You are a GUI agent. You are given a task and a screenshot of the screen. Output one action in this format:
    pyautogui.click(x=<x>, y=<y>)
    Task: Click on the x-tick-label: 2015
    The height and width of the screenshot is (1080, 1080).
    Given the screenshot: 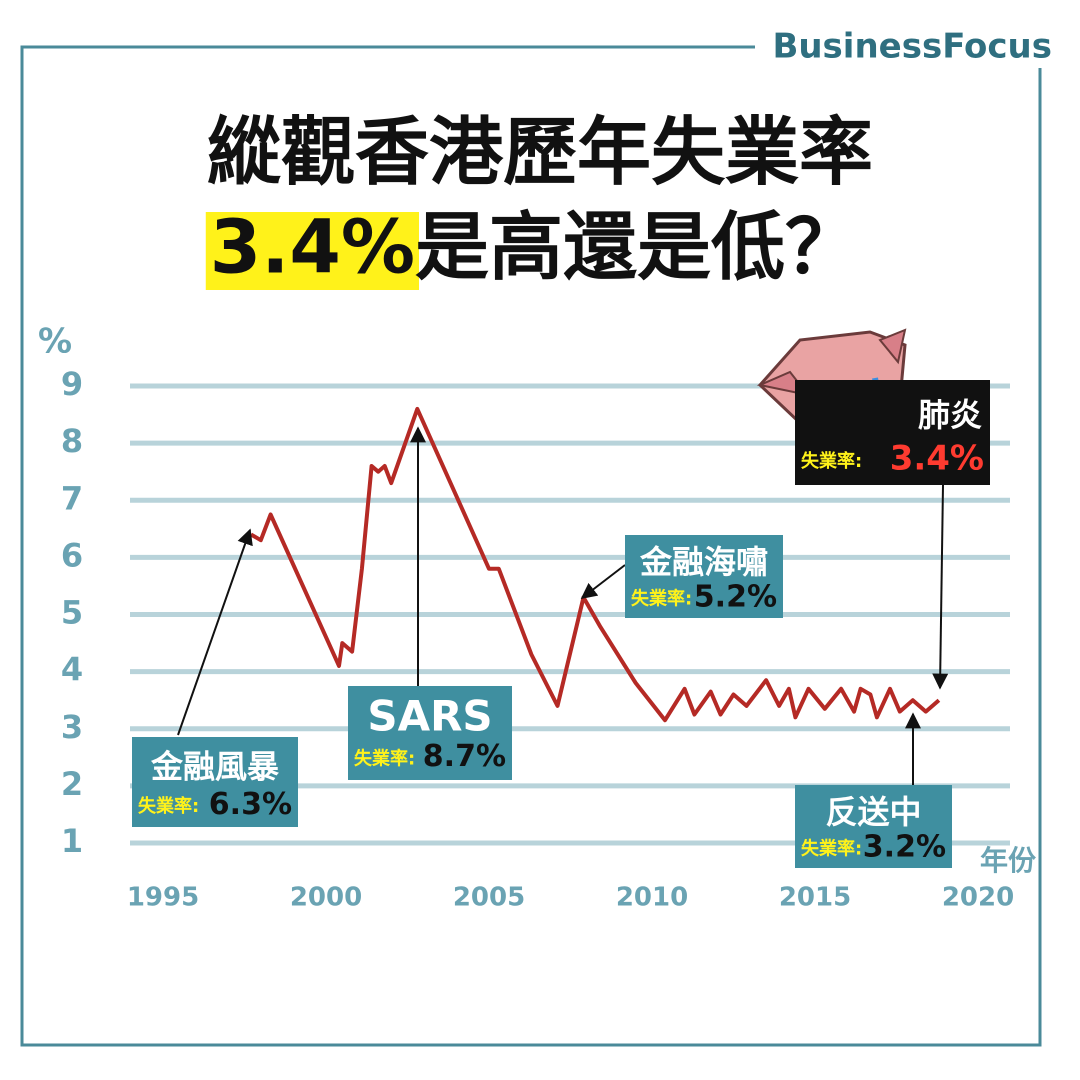 What is the action you would take?
    pyautogui.click(x=815, y=898)
    